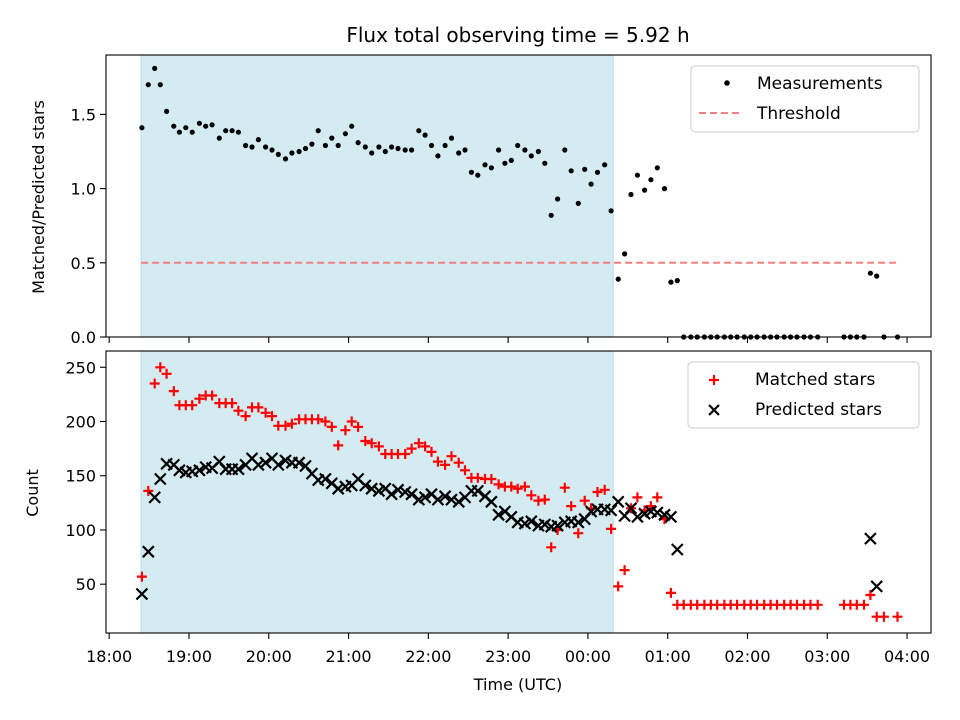  Describe the element at coordinates (827, 656) in the screenshot. I see `x-tick-label: 03:00` at that location.